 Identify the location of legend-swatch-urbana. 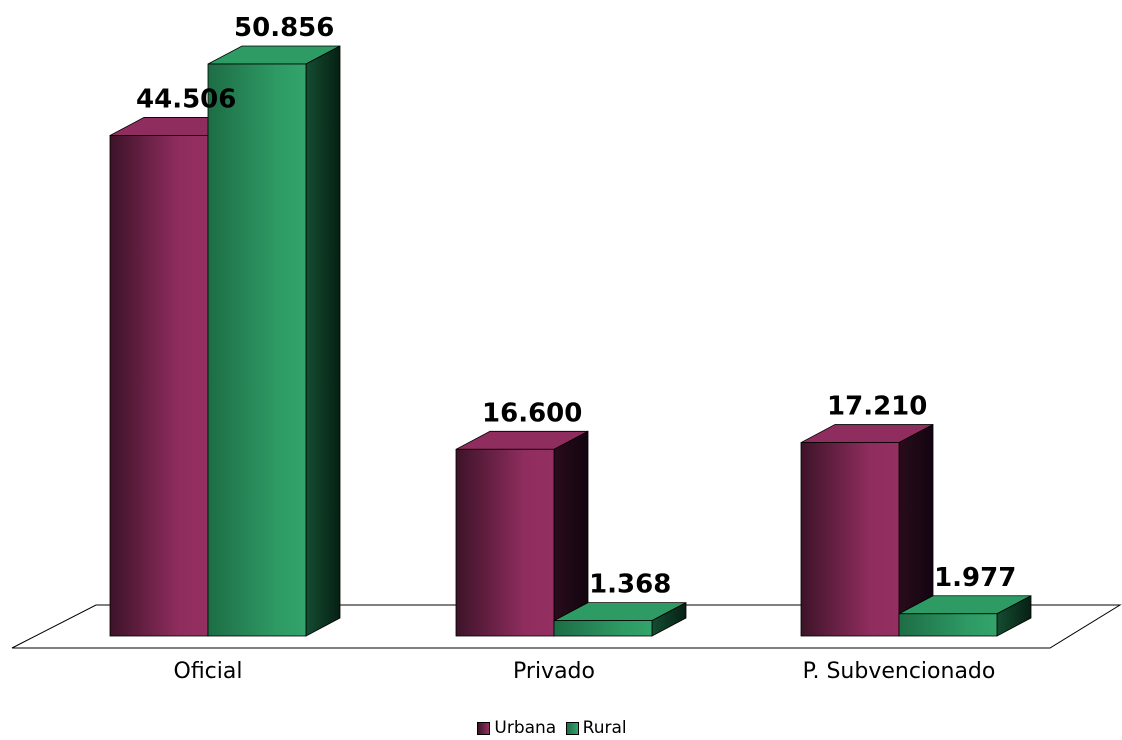
(484, 728).